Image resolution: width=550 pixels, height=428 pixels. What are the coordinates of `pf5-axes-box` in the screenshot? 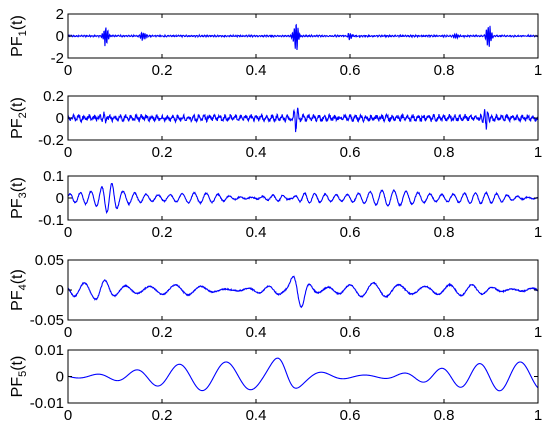 It's located at (303, 376).